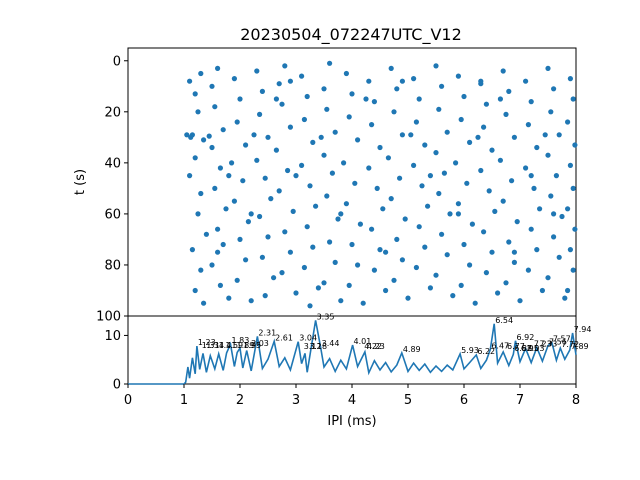 The width and height of the screenshot is (640, 480). What do you see at coordinates (352, 352) in the screenshot?
I see `histogram-line` at bounding box center [352, 352].